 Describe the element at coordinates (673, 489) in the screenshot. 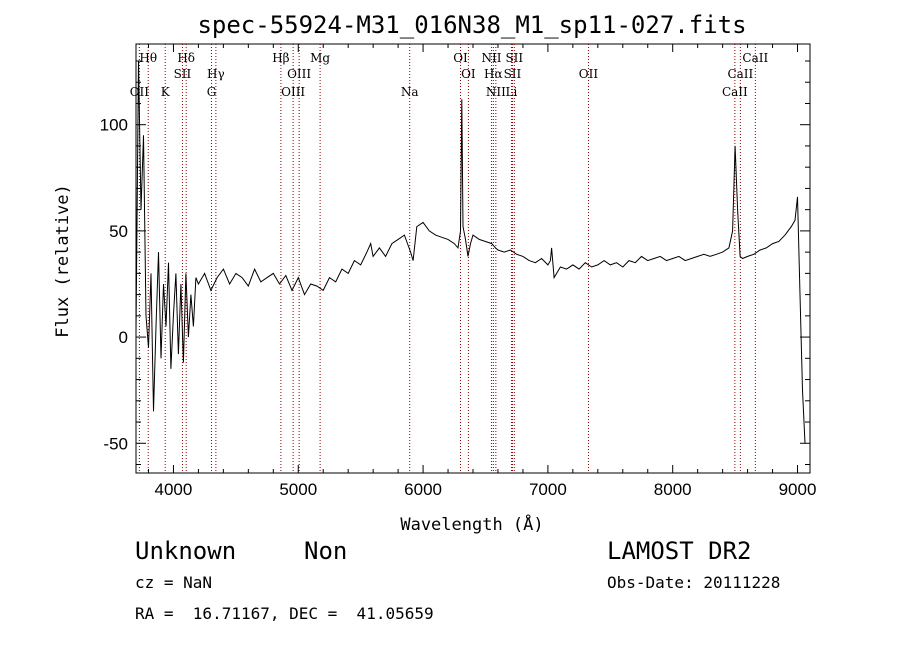

I see `x-tick-label: 8000` at that location.